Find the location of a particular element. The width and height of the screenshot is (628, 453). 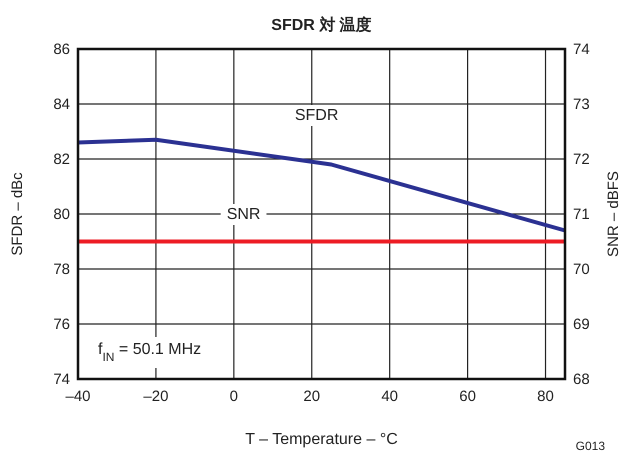

y2-tick-label: 68 is located at coordinates (581, 379).